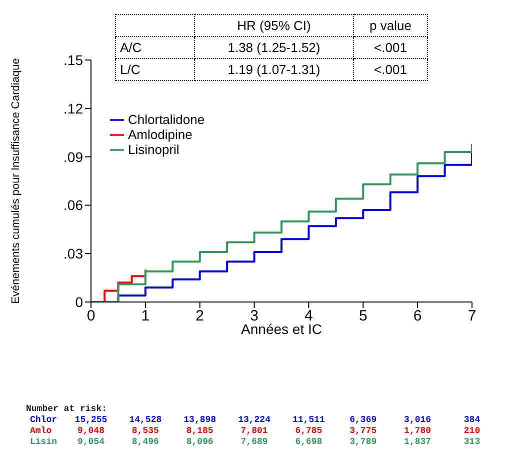  I want to click on text: Chlor, so click(44, 420).